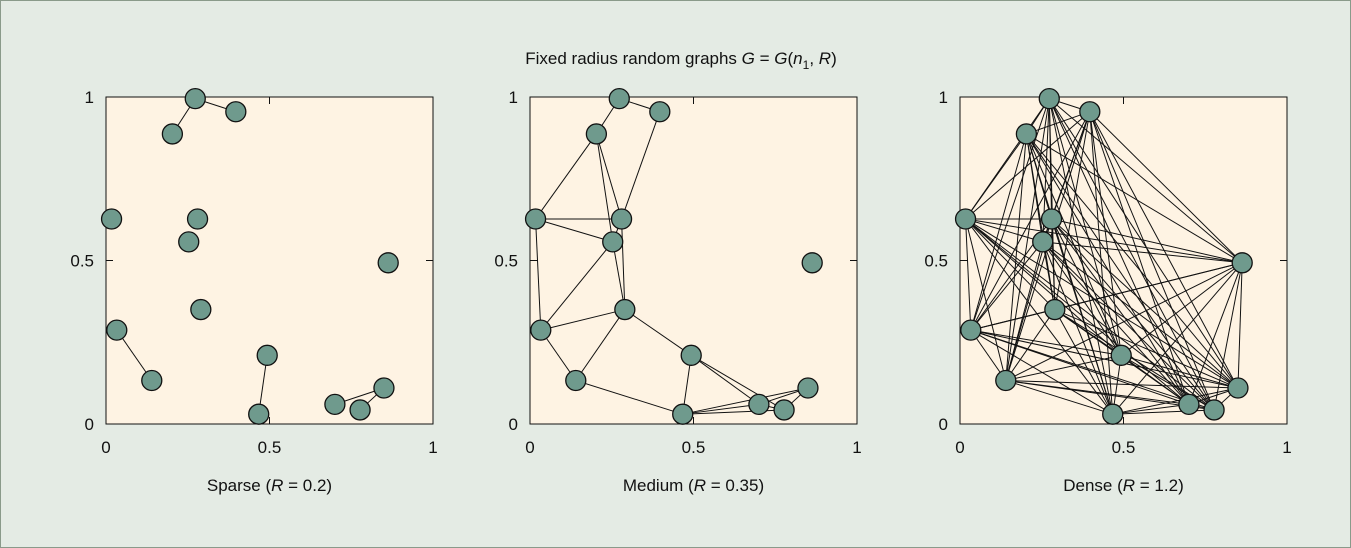  Describe the element at coordinates (825, 58) in the screenshot. I see `title-symbol-r: R` at that location.